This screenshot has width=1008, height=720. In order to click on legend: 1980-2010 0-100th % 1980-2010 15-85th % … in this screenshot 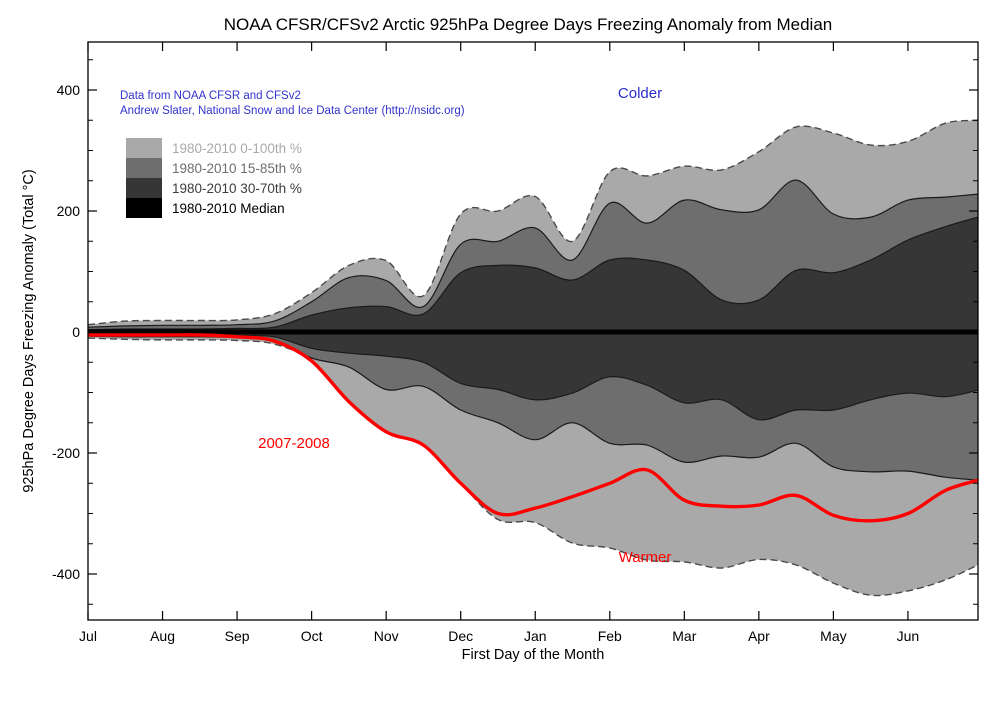, I will do `click(214, 178)`.